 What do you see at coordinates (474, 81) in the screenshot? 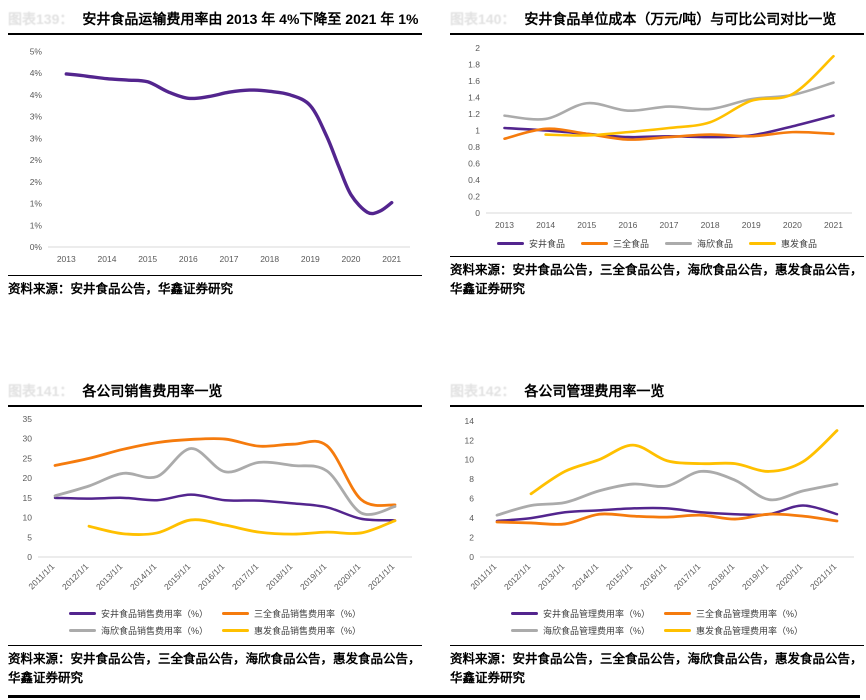
I see `svg-text: 1.6` at bounding box center [474, 81].